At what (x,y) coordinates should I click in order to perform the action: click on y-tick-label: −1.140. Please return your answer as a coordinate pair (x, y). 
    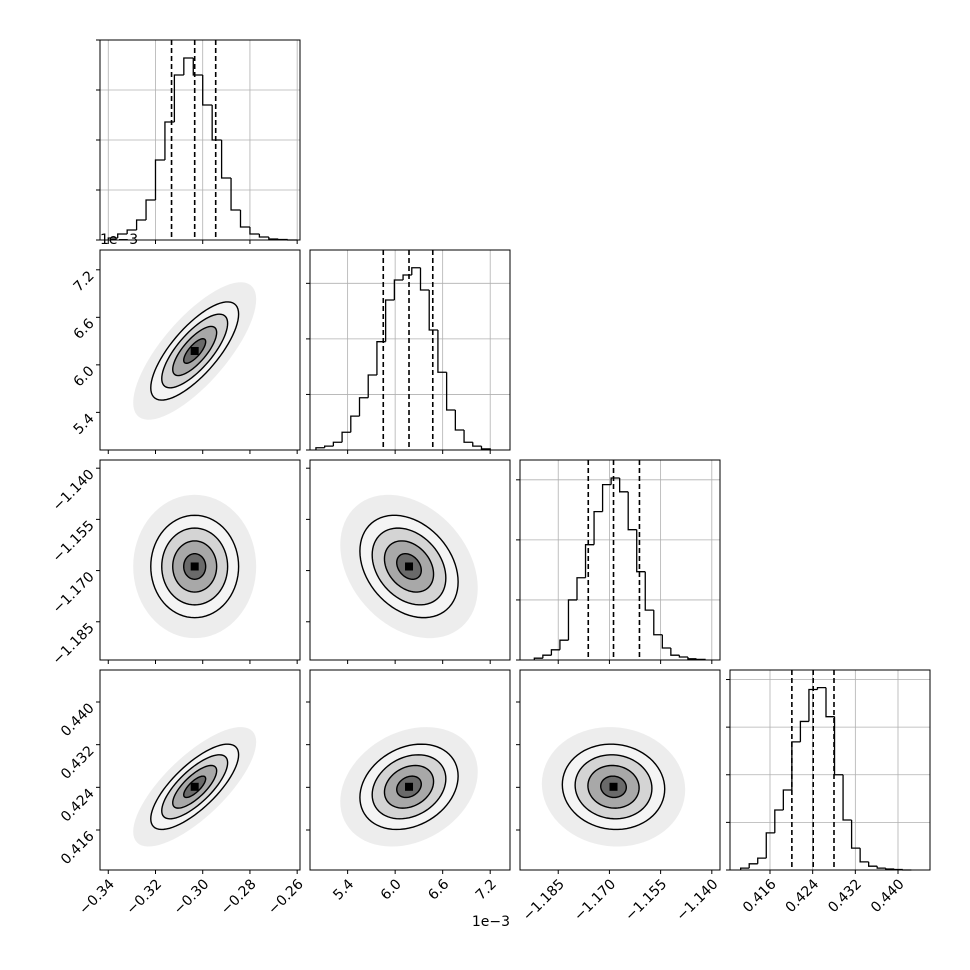
    Looking at the image, I should click on (74, 491).